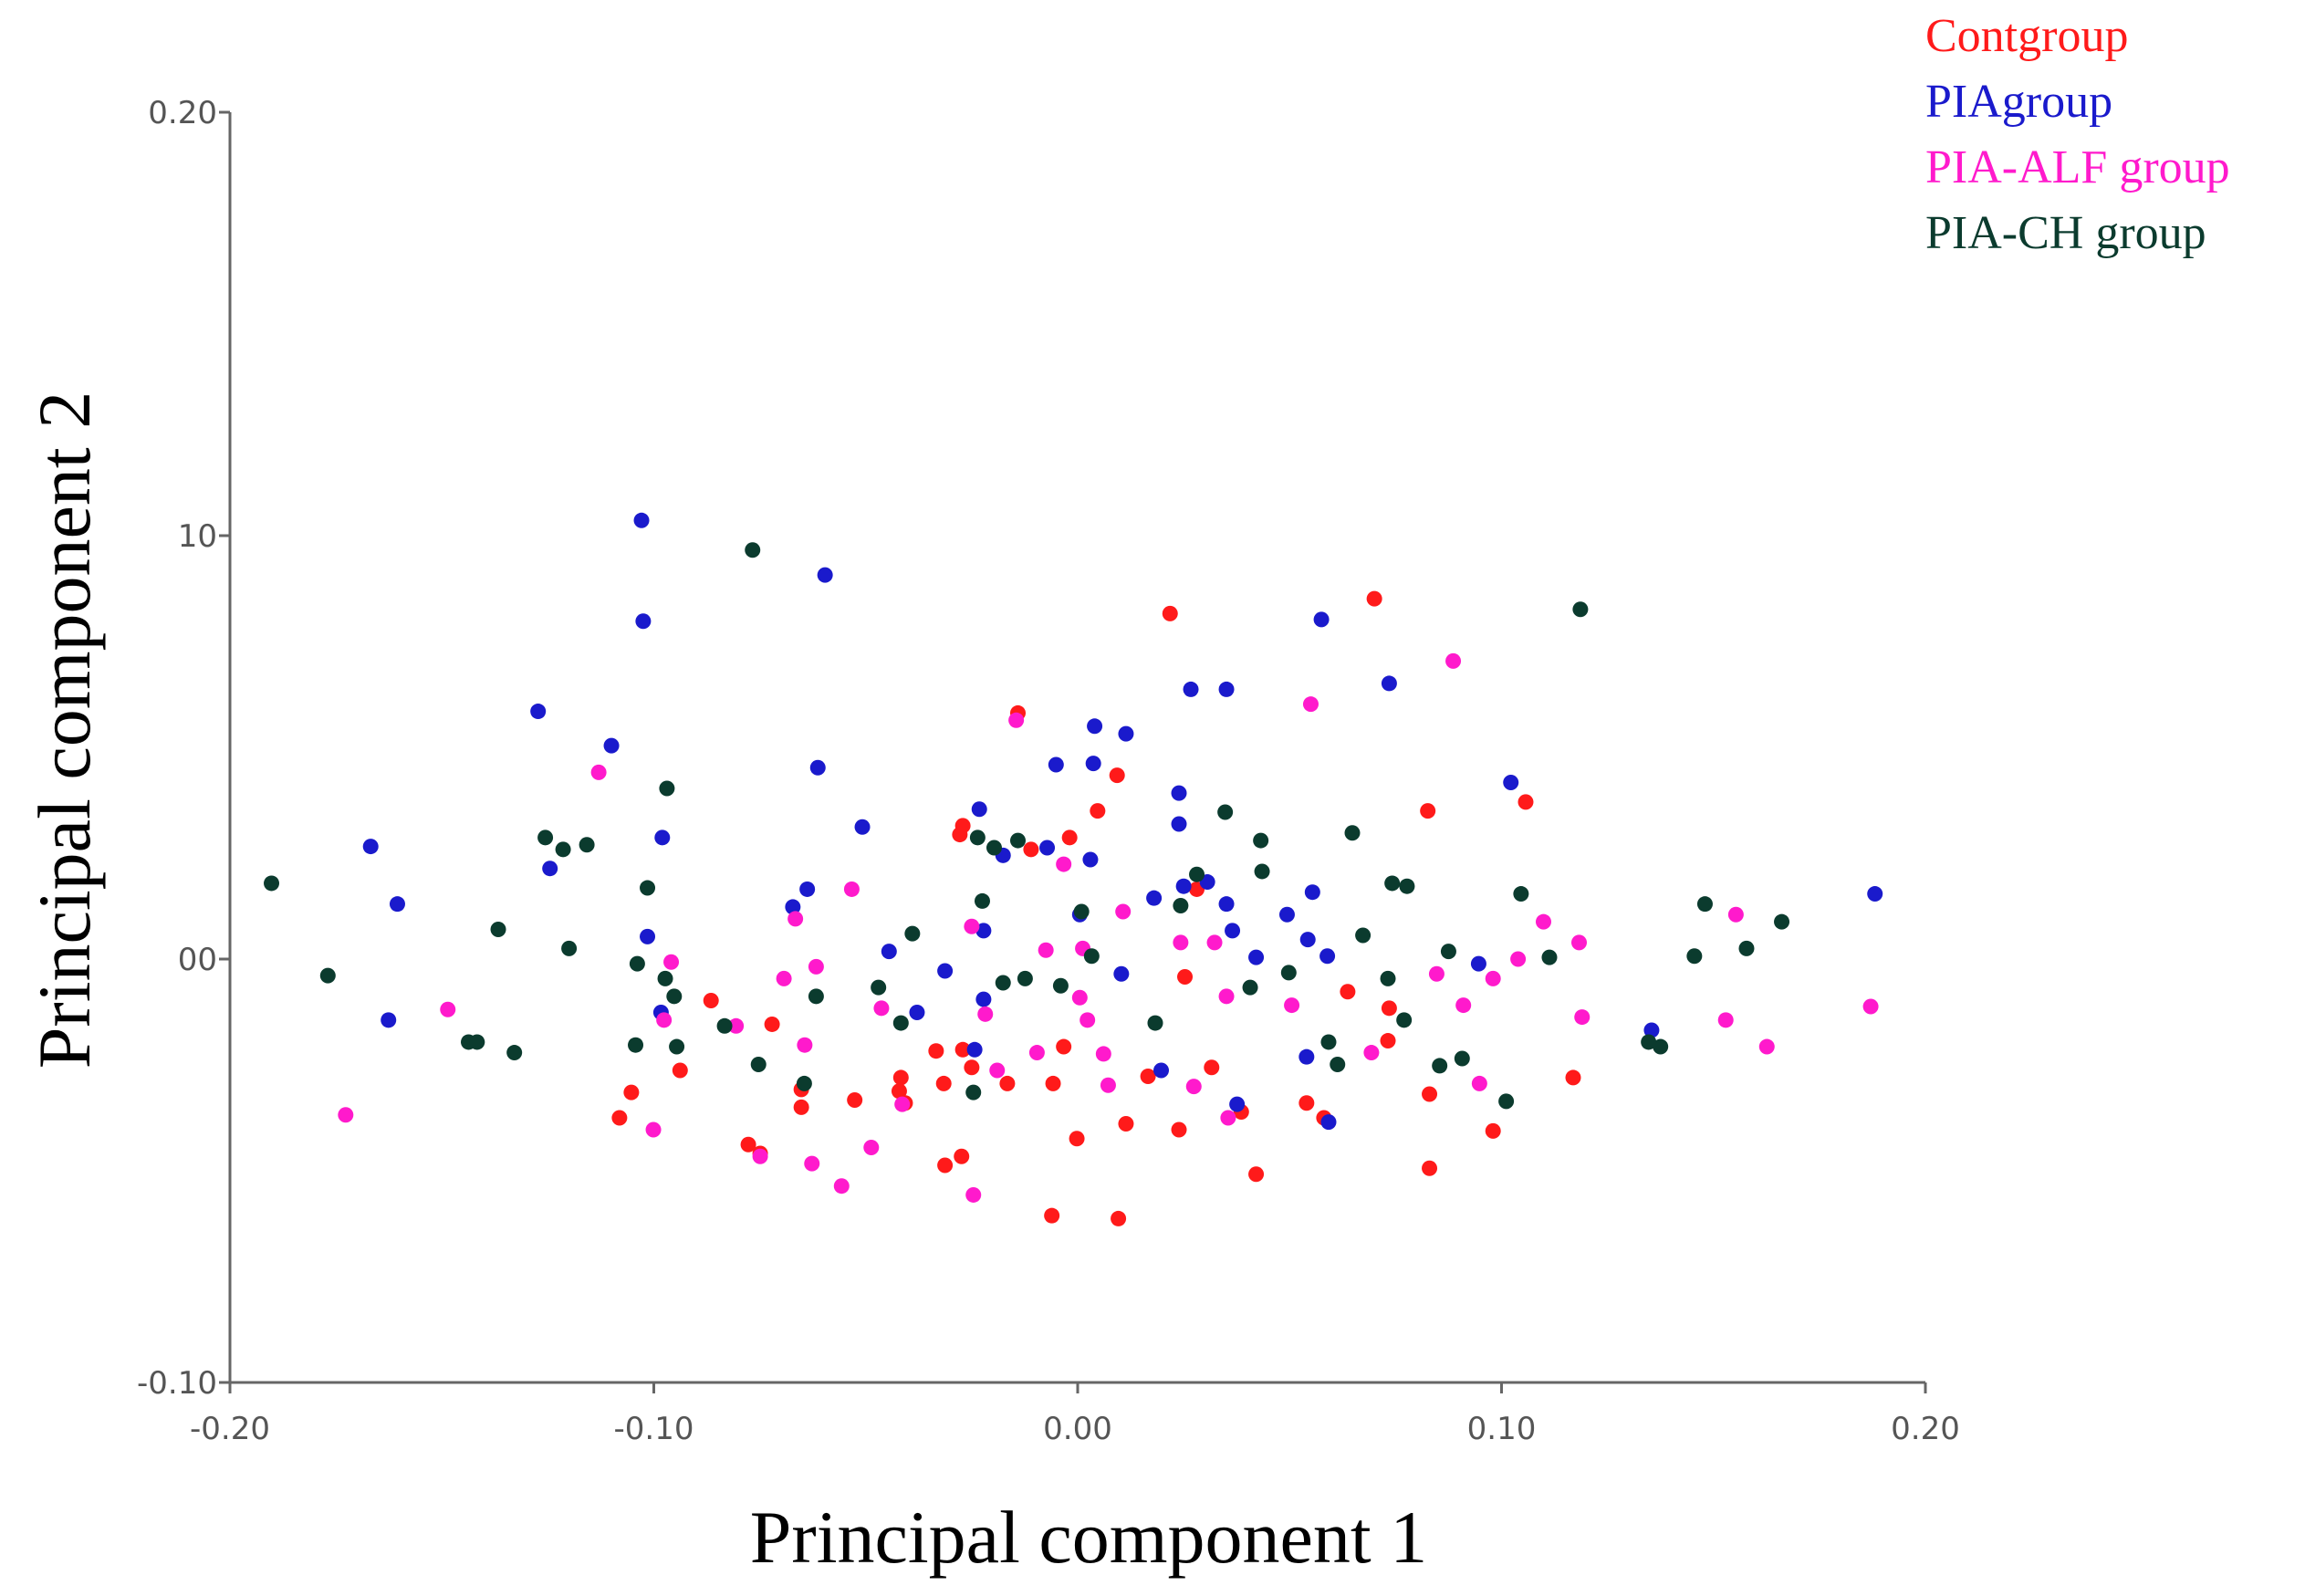 The image size is (2305, 1596). Describe the element at coordinates (2077, 167) in the screenshot. I see `legend-entry: PIA-ALF group` at that location.